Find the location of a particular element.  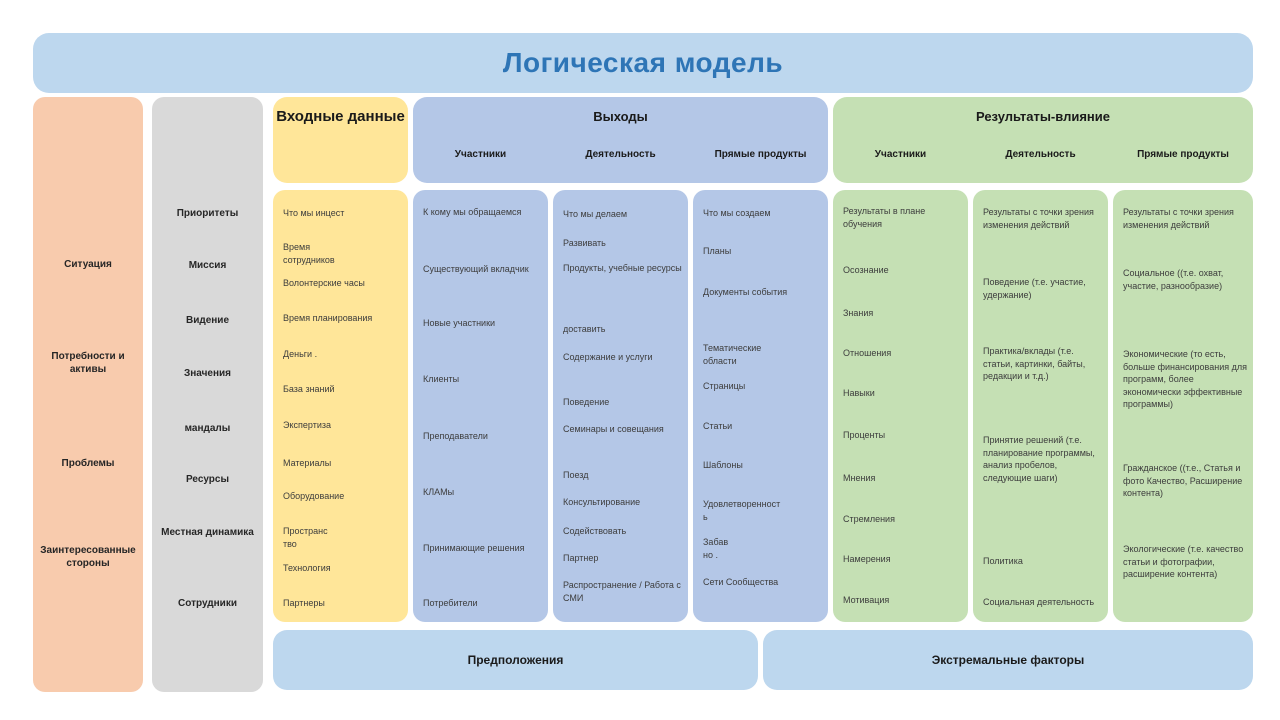

list-item: Стремления is located at coordinates (869, 519).